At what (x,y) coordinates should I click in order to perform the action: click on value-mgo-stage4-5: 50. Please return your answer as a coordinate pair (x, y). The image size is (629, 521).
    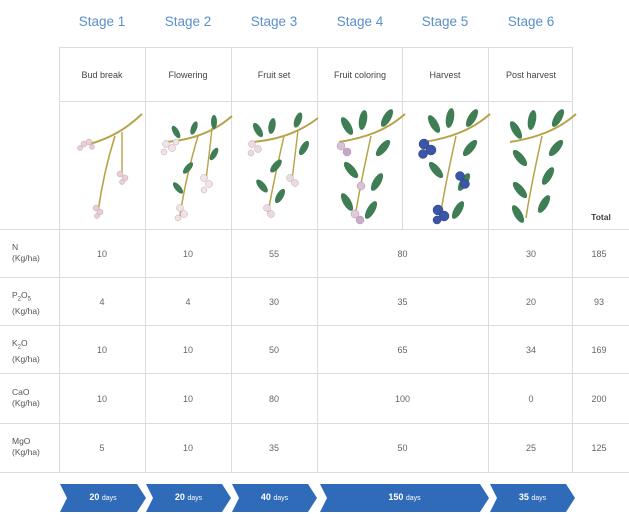
    Looking at the image, I should click on (402, 448).